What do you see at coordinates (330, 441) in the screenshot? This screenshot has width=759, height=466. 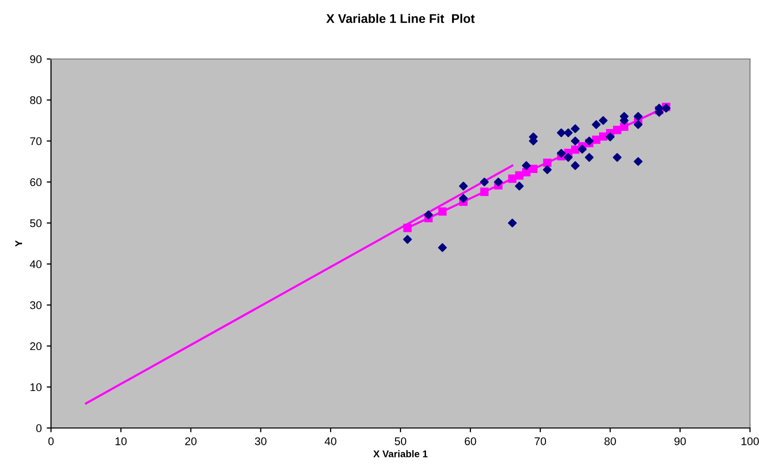 I see `x-tick-label: 40` at bounding box center [330, 441].